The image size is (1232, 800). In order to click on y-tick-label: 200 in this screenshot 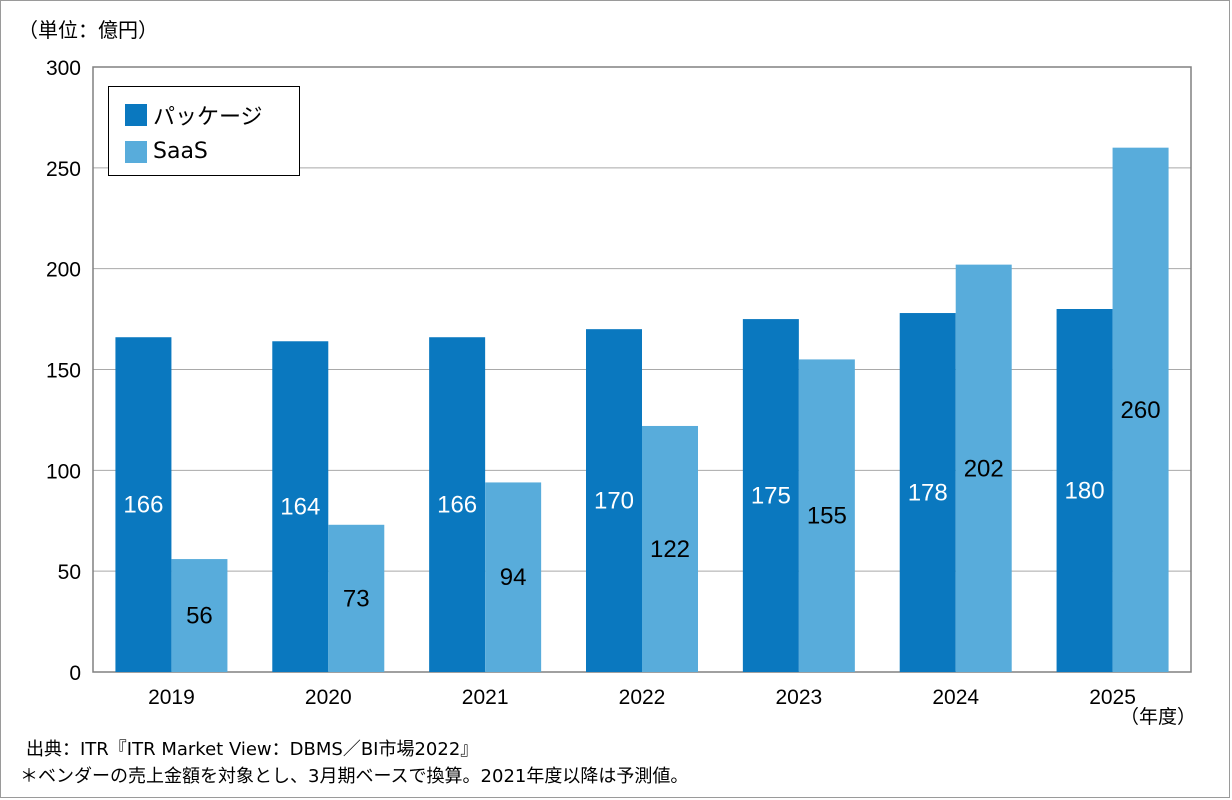, I will do `click(63, 270)`.